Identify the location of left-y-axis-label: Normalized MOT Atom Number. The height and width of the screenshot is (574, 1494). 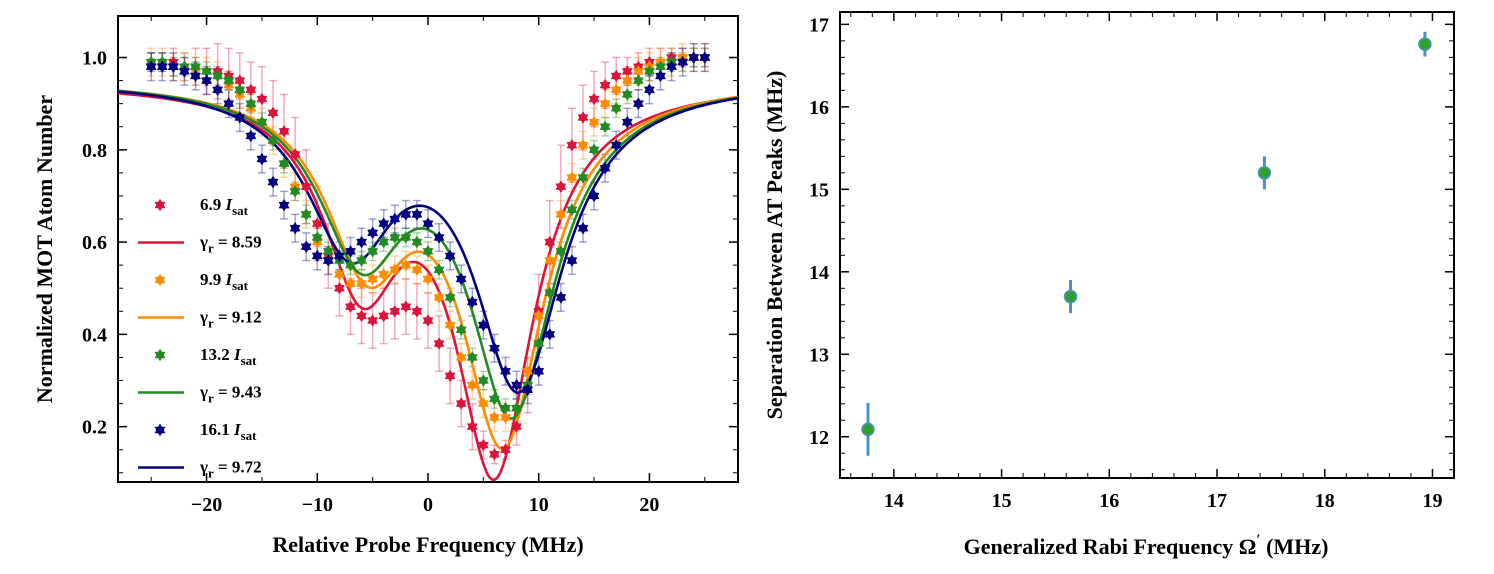
(44, 249).